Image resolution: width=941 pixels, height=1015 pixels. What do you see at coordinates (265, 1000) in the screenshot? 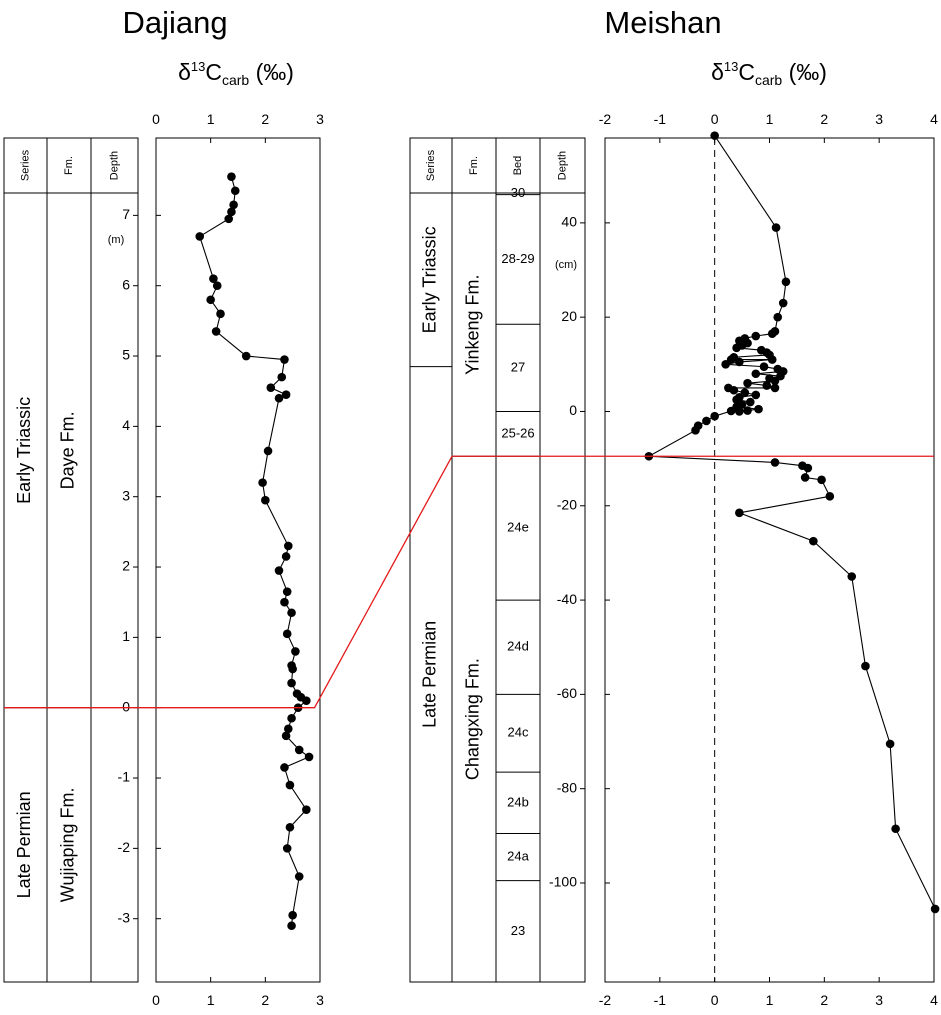
I see `x-tick-label-bottom: 2` at bounding box center [265, 1000].